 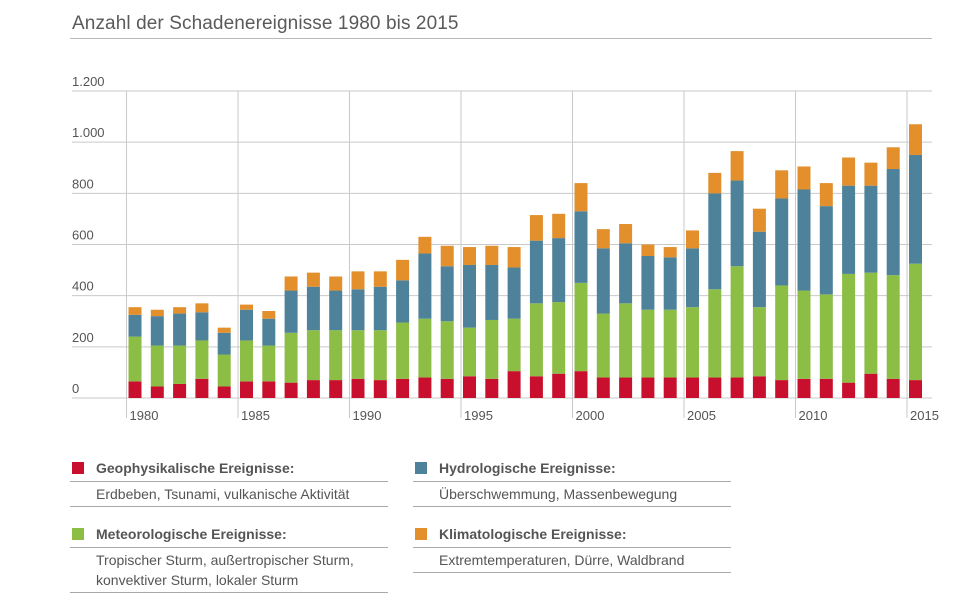 I want to click on bar-meteorological-2006, so click(x=715, y=333).